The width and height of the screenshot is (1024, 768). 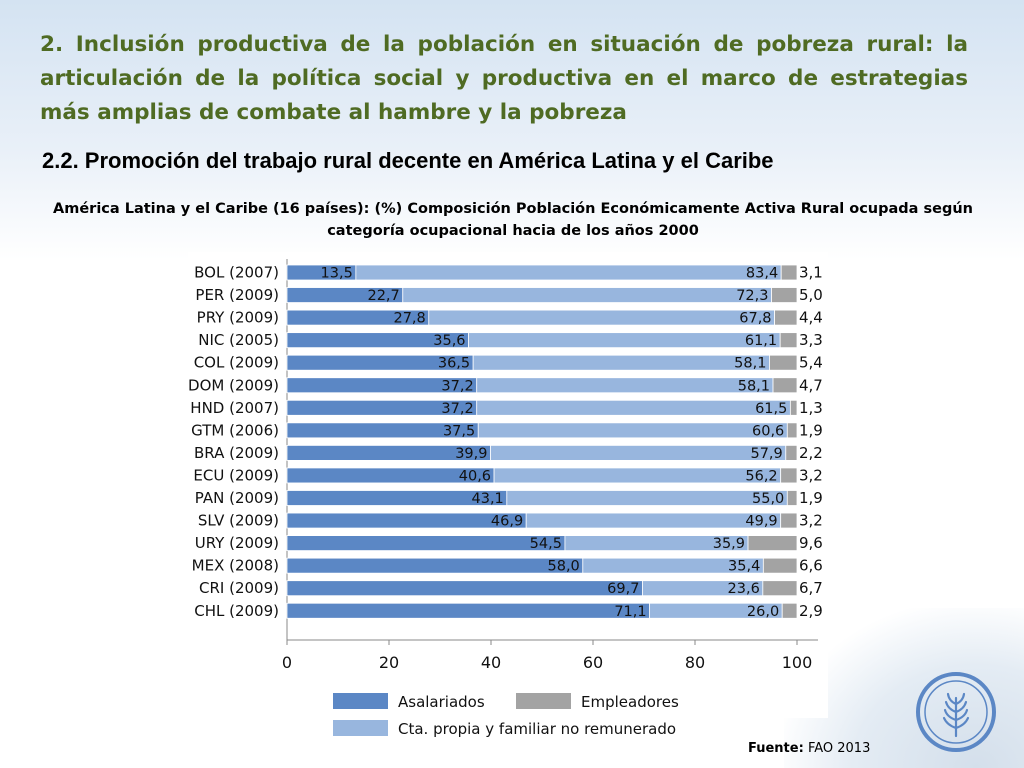 I want to click on source-note: Fuente: FAO 2013, so click(x=809, y=748).